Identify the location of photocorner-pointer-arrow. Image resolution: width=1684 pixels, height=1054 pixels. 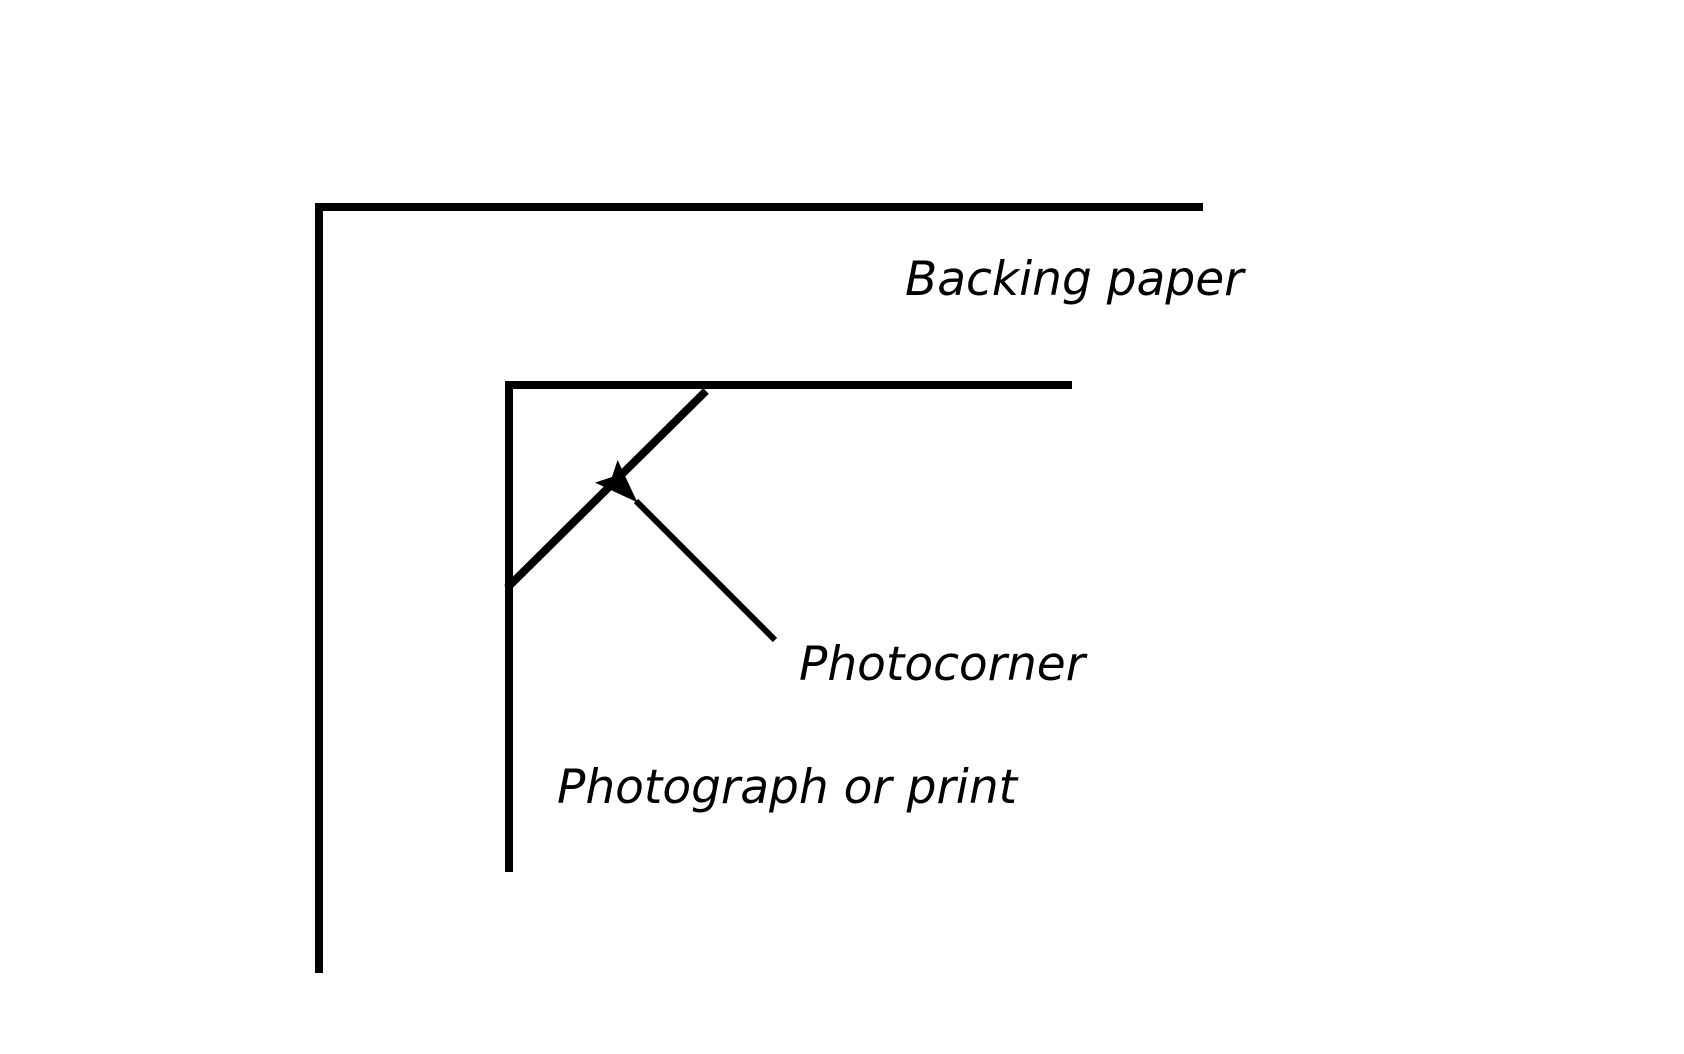
(686, 551).